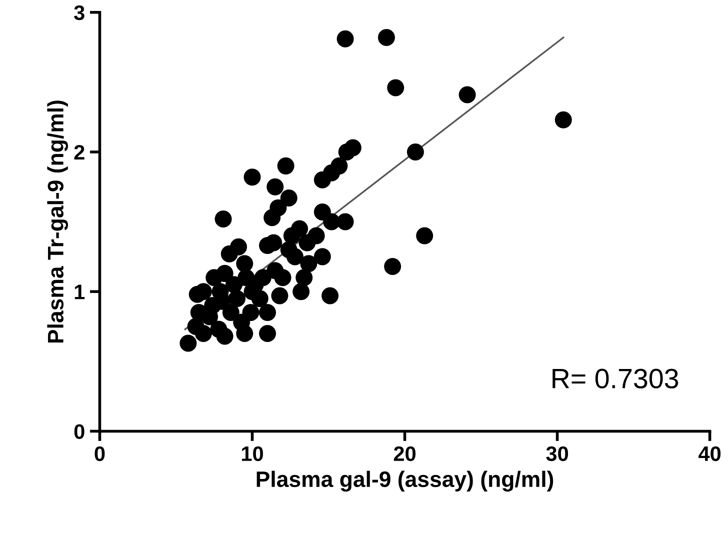 The height and width of the screenshot is (537, 728). Describe the element at coordinates (252, 454) in the screenshot. I see `x-tick-label: 10` at that location.